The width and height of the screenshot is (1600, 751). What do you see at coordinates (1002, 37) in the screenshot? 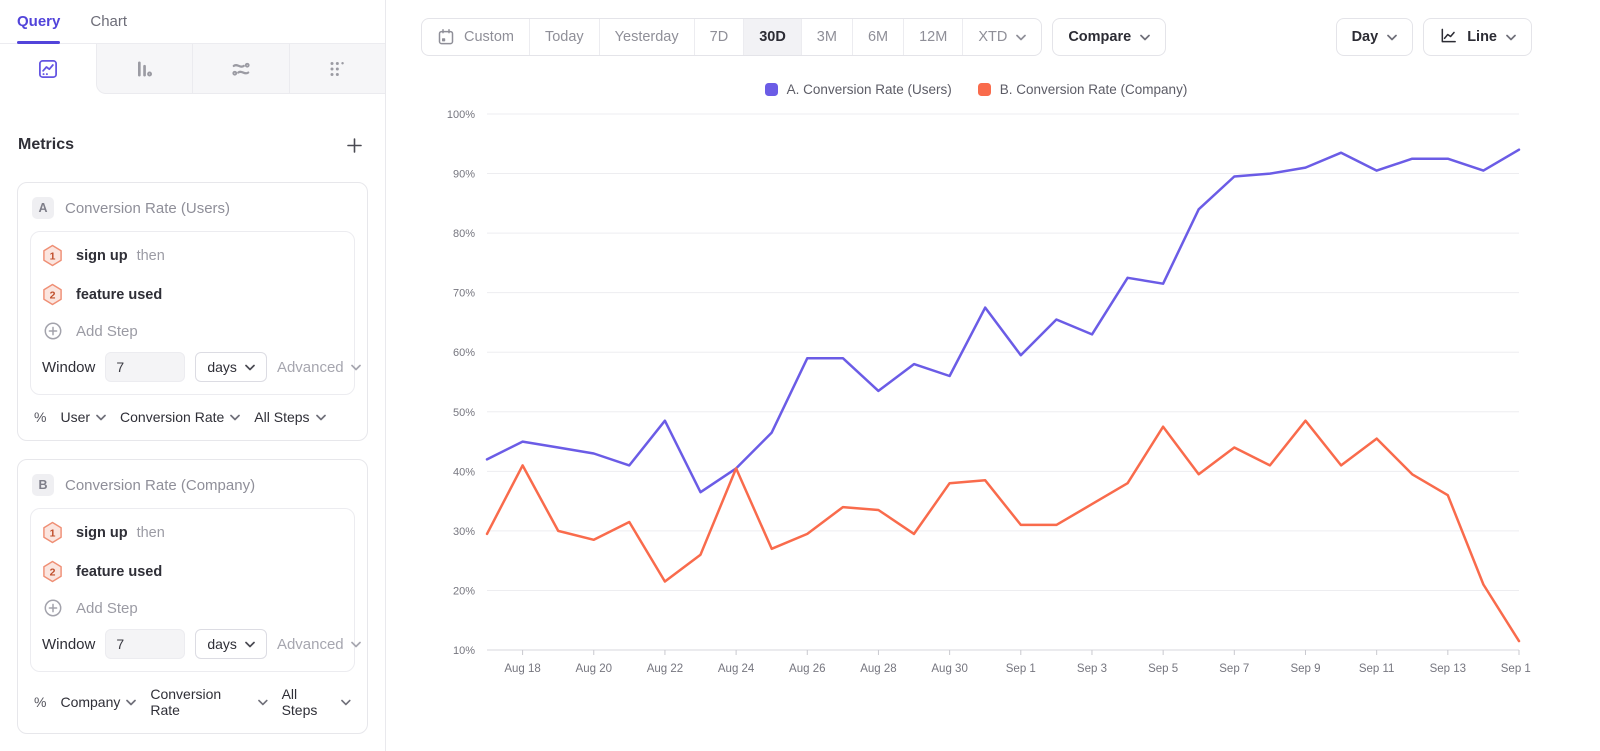
I see `range-xtd: XTD` at bounding box center [1002, 37].